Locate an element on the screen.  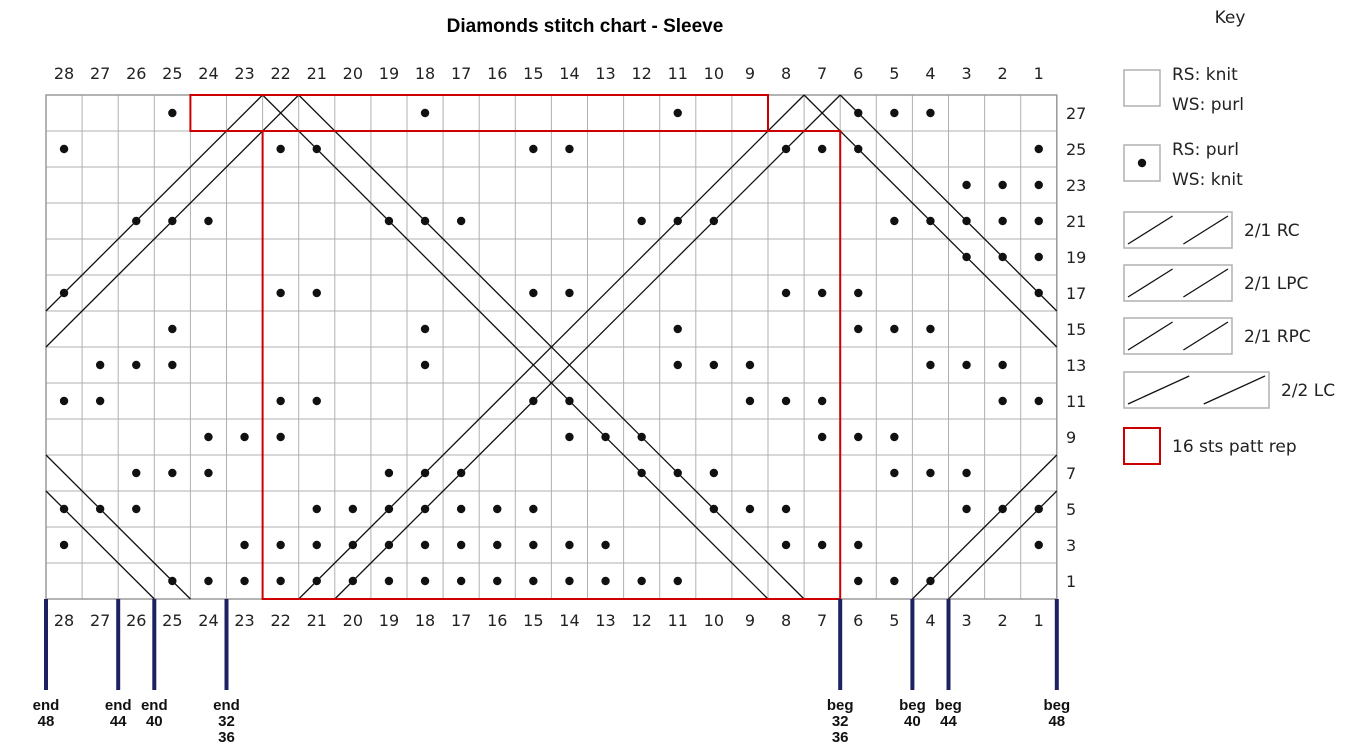
bottom-col-number: 25 is located at coordinates (172, 620).